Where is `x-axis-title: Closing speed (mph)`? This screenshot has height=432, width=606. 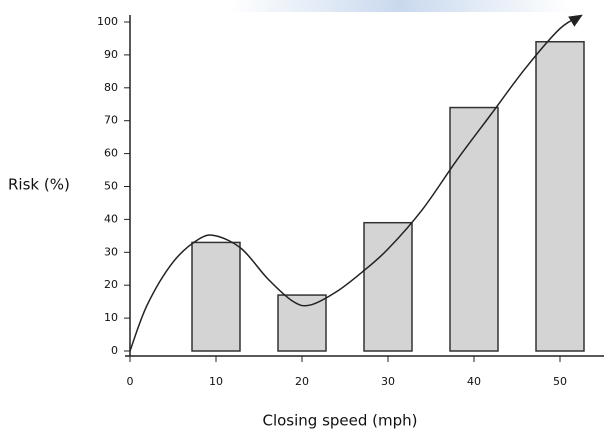 x-axis-title: Closing speed (mph) is located at coordinates (339, 421).